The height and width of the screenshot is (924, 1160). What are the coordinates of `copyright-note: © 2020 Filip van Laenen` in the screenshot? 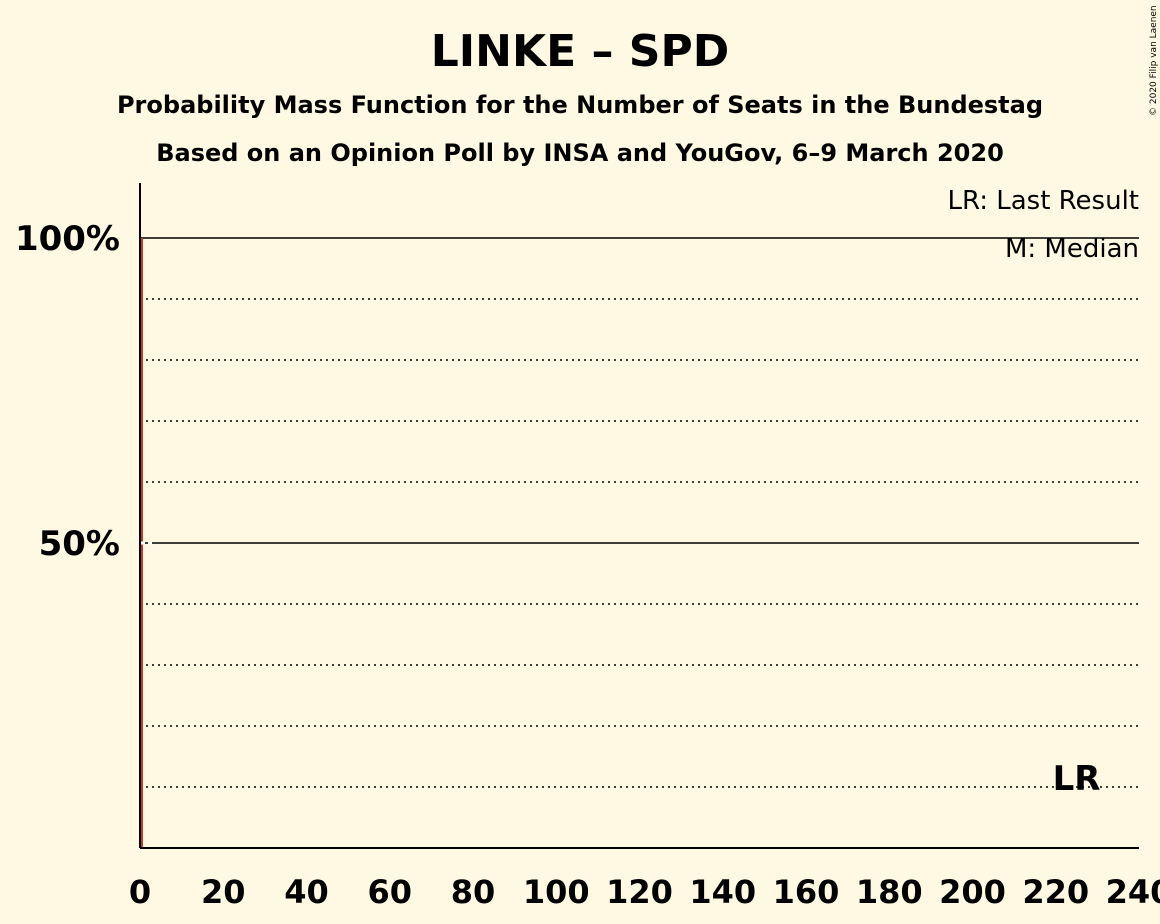 It's located at (1154, 60).